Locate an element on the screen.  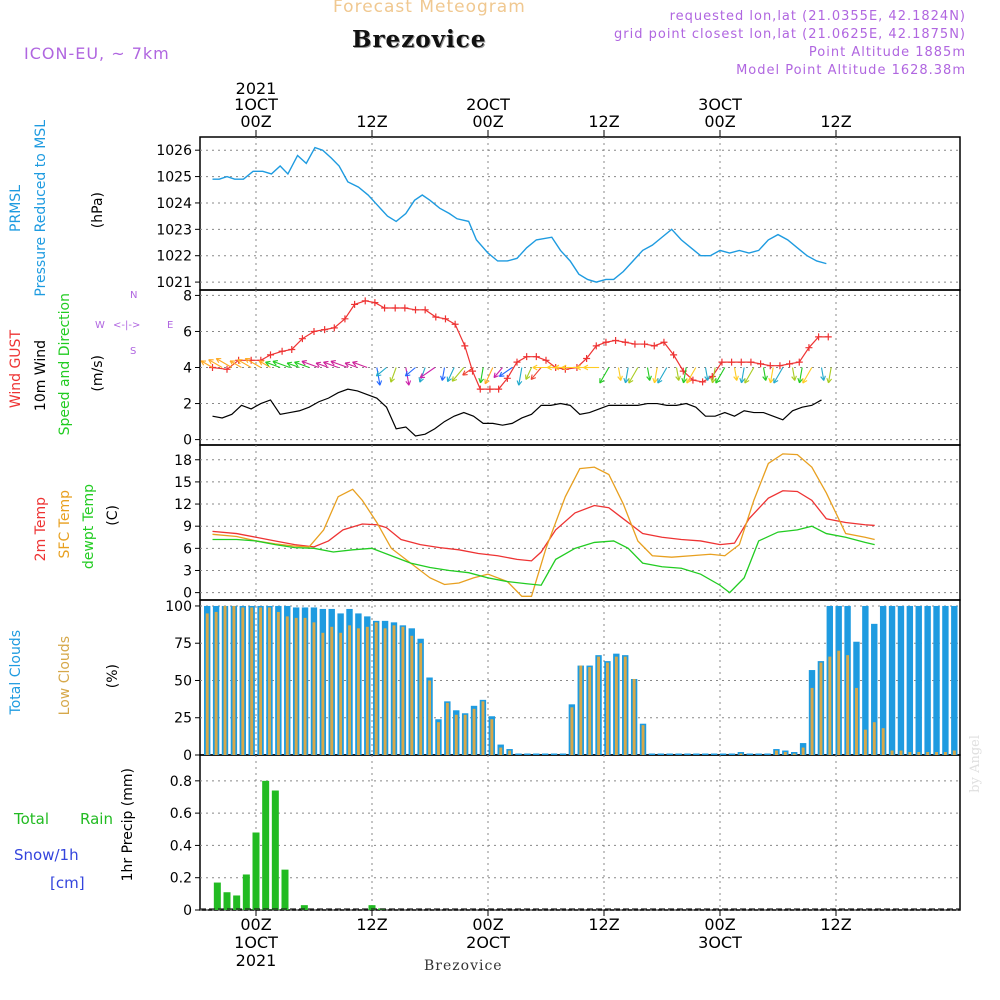
compass-s: S is located at coordinates (133, 351).